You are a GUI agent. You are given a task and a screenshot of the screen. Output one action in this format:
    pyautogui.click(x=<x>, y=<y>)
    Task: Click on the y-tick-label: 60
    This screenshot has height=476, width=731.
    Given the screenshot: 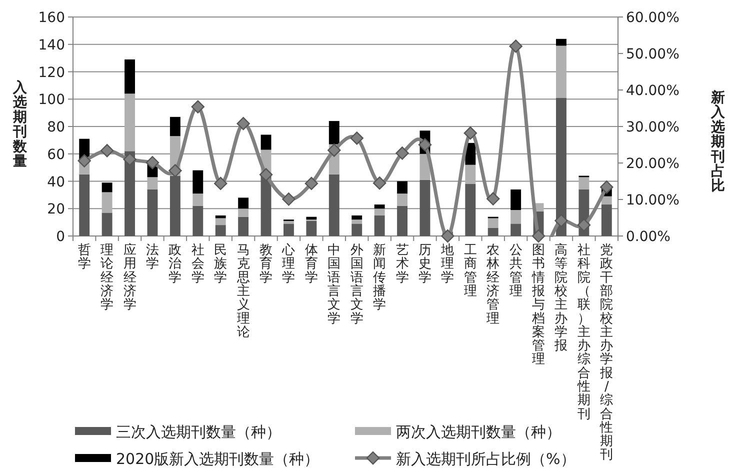 What is the action you would take?
    pyautogui.click(x=56, y=154)
    